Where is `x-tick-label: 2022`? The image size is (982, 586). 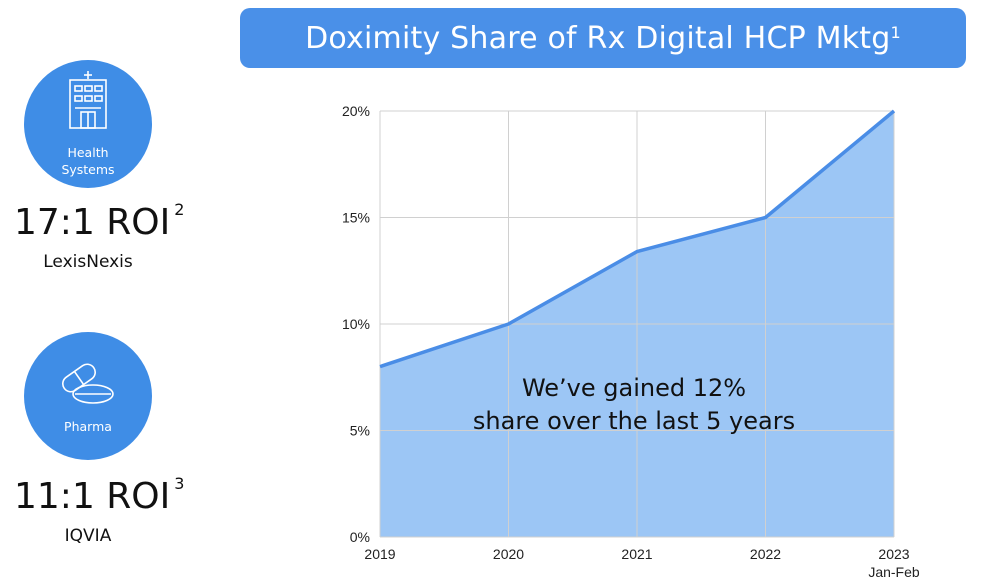
x-tick-label: 2022 is located at coordinates (765, 554).